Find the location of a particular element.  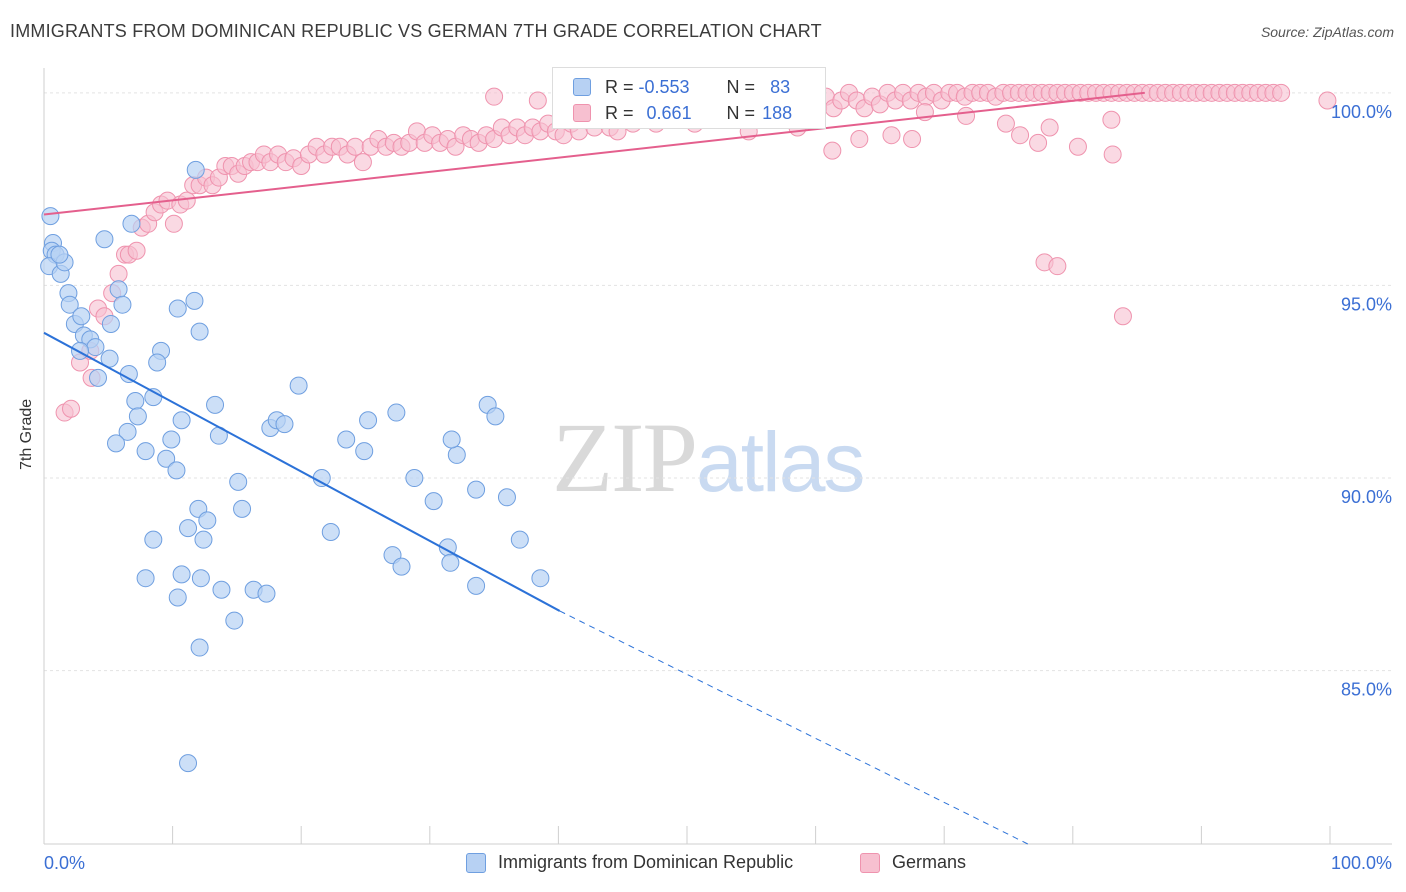

legend-swatch-blue is located at coordinates (476, 862).